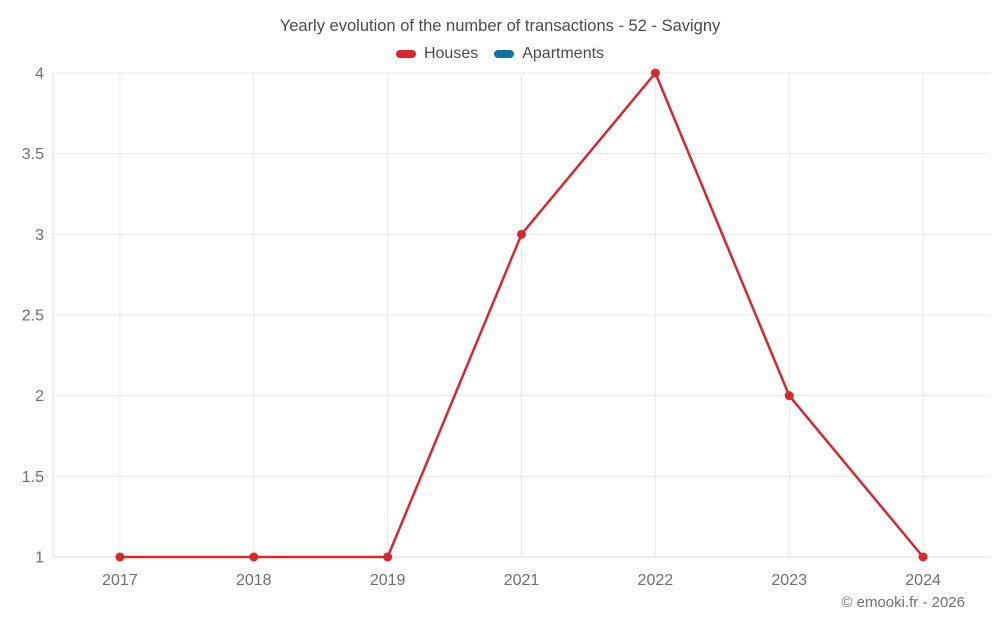  I want to click on legend-item-houses: Houses, so click(437, 54).